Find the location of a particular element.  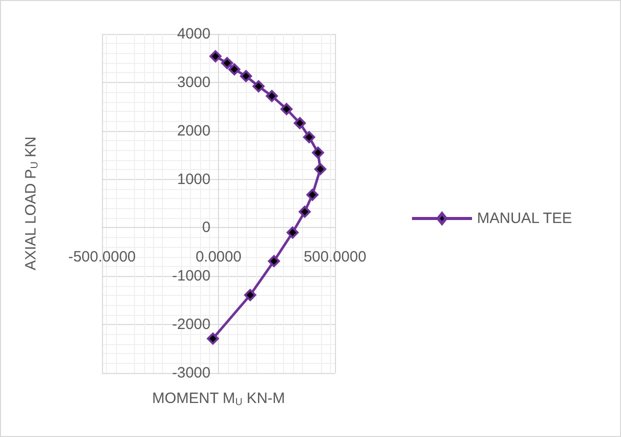

y-tick-label: -3000 is located at coordinates (191, 373).